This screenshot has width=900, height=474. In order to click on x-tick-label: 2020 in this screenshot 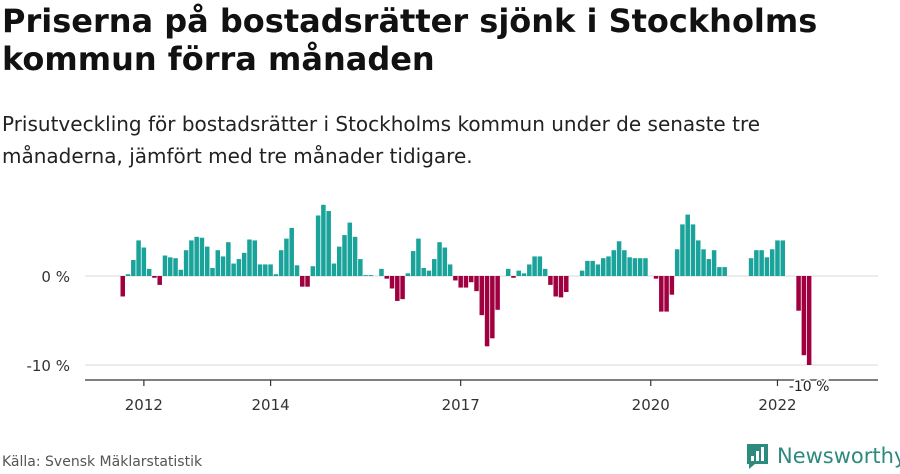, I will do `click(651, 405)`.